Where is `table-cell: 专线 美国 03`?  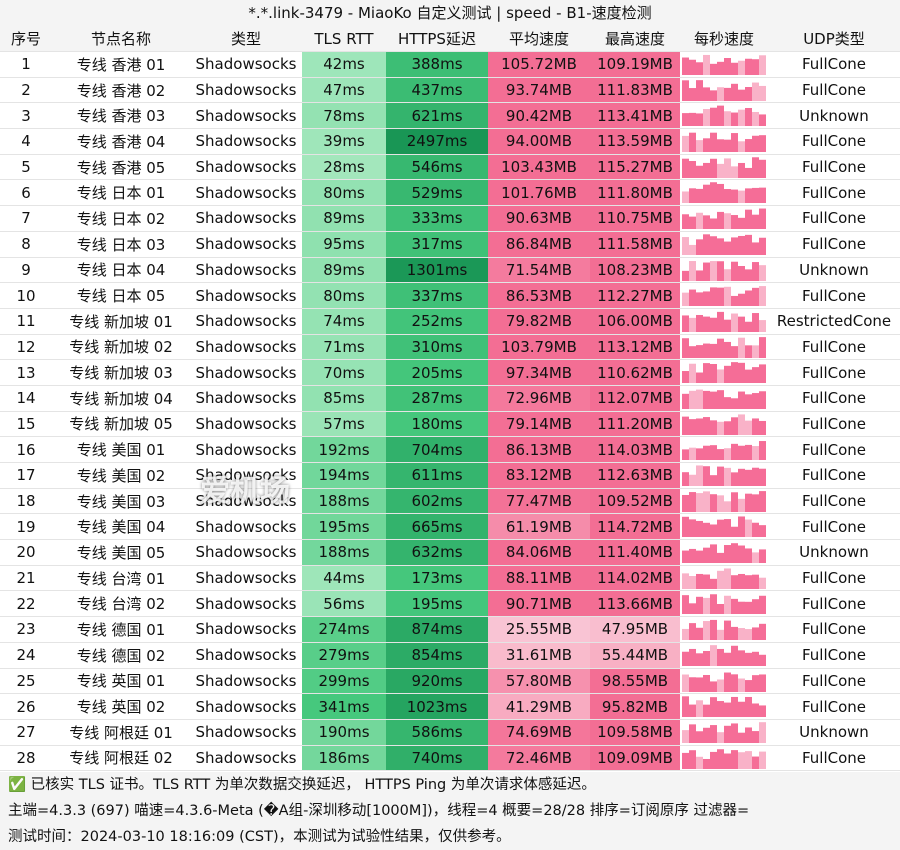 table-cell: 专线 美国 03 is located at coordinates (121, 501).